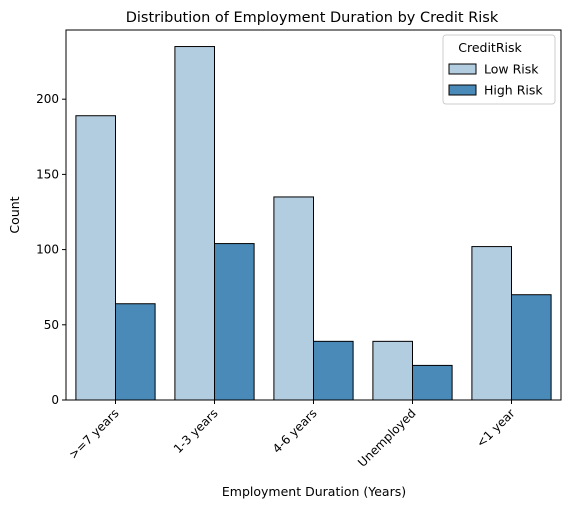 This screenshot has width=571, height=511. What do you see at coordinates (51, 325) in the screenshot?
I see `y-tick-label: 50` at bounding box center [51, 325].